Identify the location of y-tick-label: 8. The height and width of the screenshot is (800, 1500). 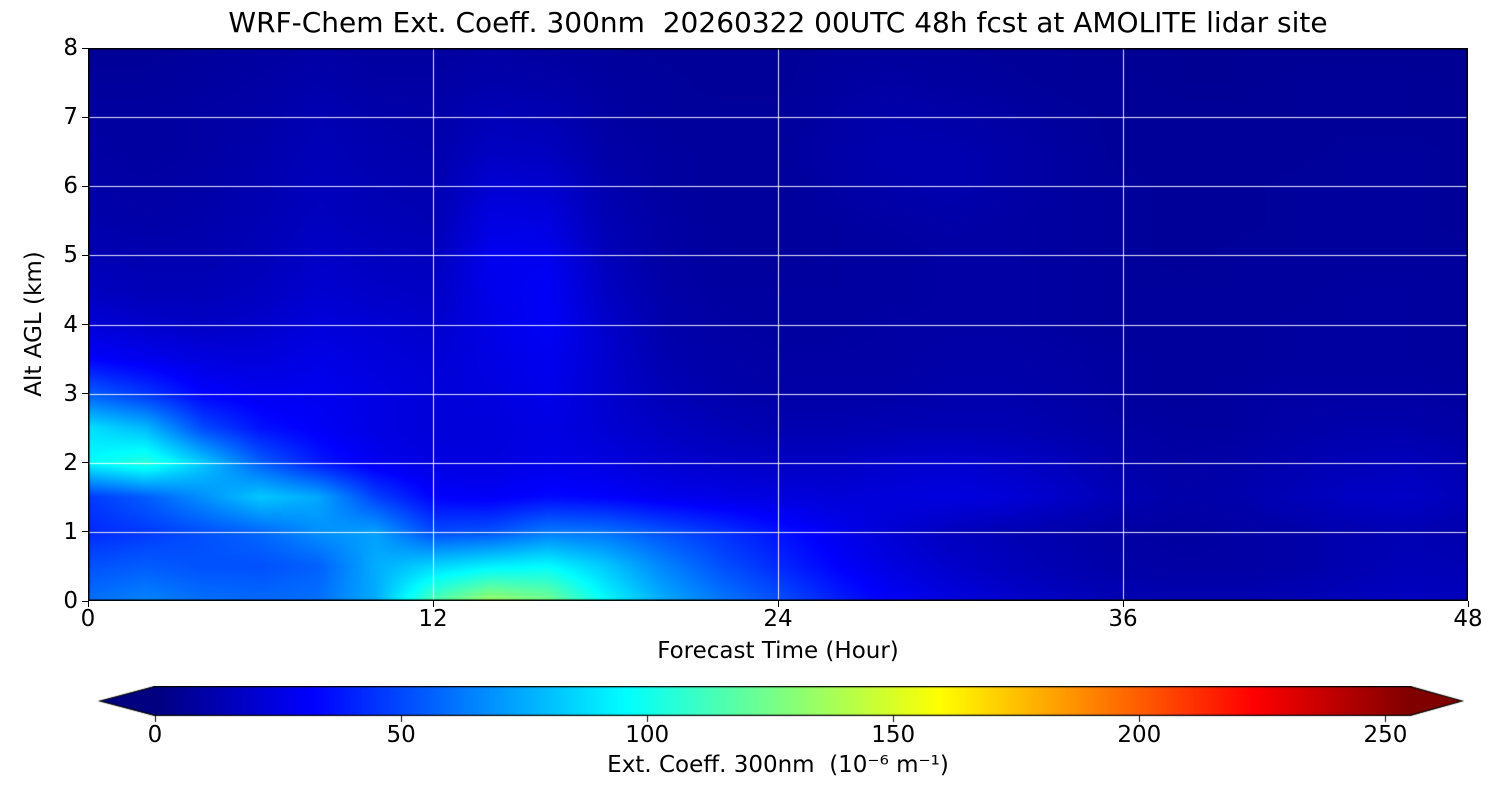
(70, 48).